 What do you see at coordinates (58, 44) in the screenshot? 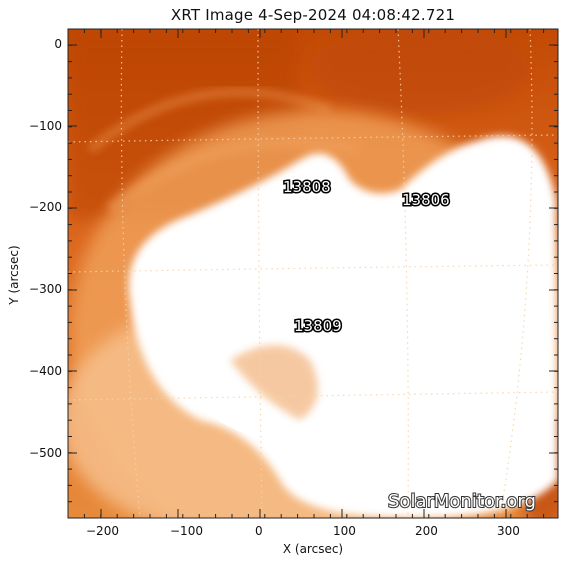
I see `y-tick-label: 0` at bounding box center [58, 44].